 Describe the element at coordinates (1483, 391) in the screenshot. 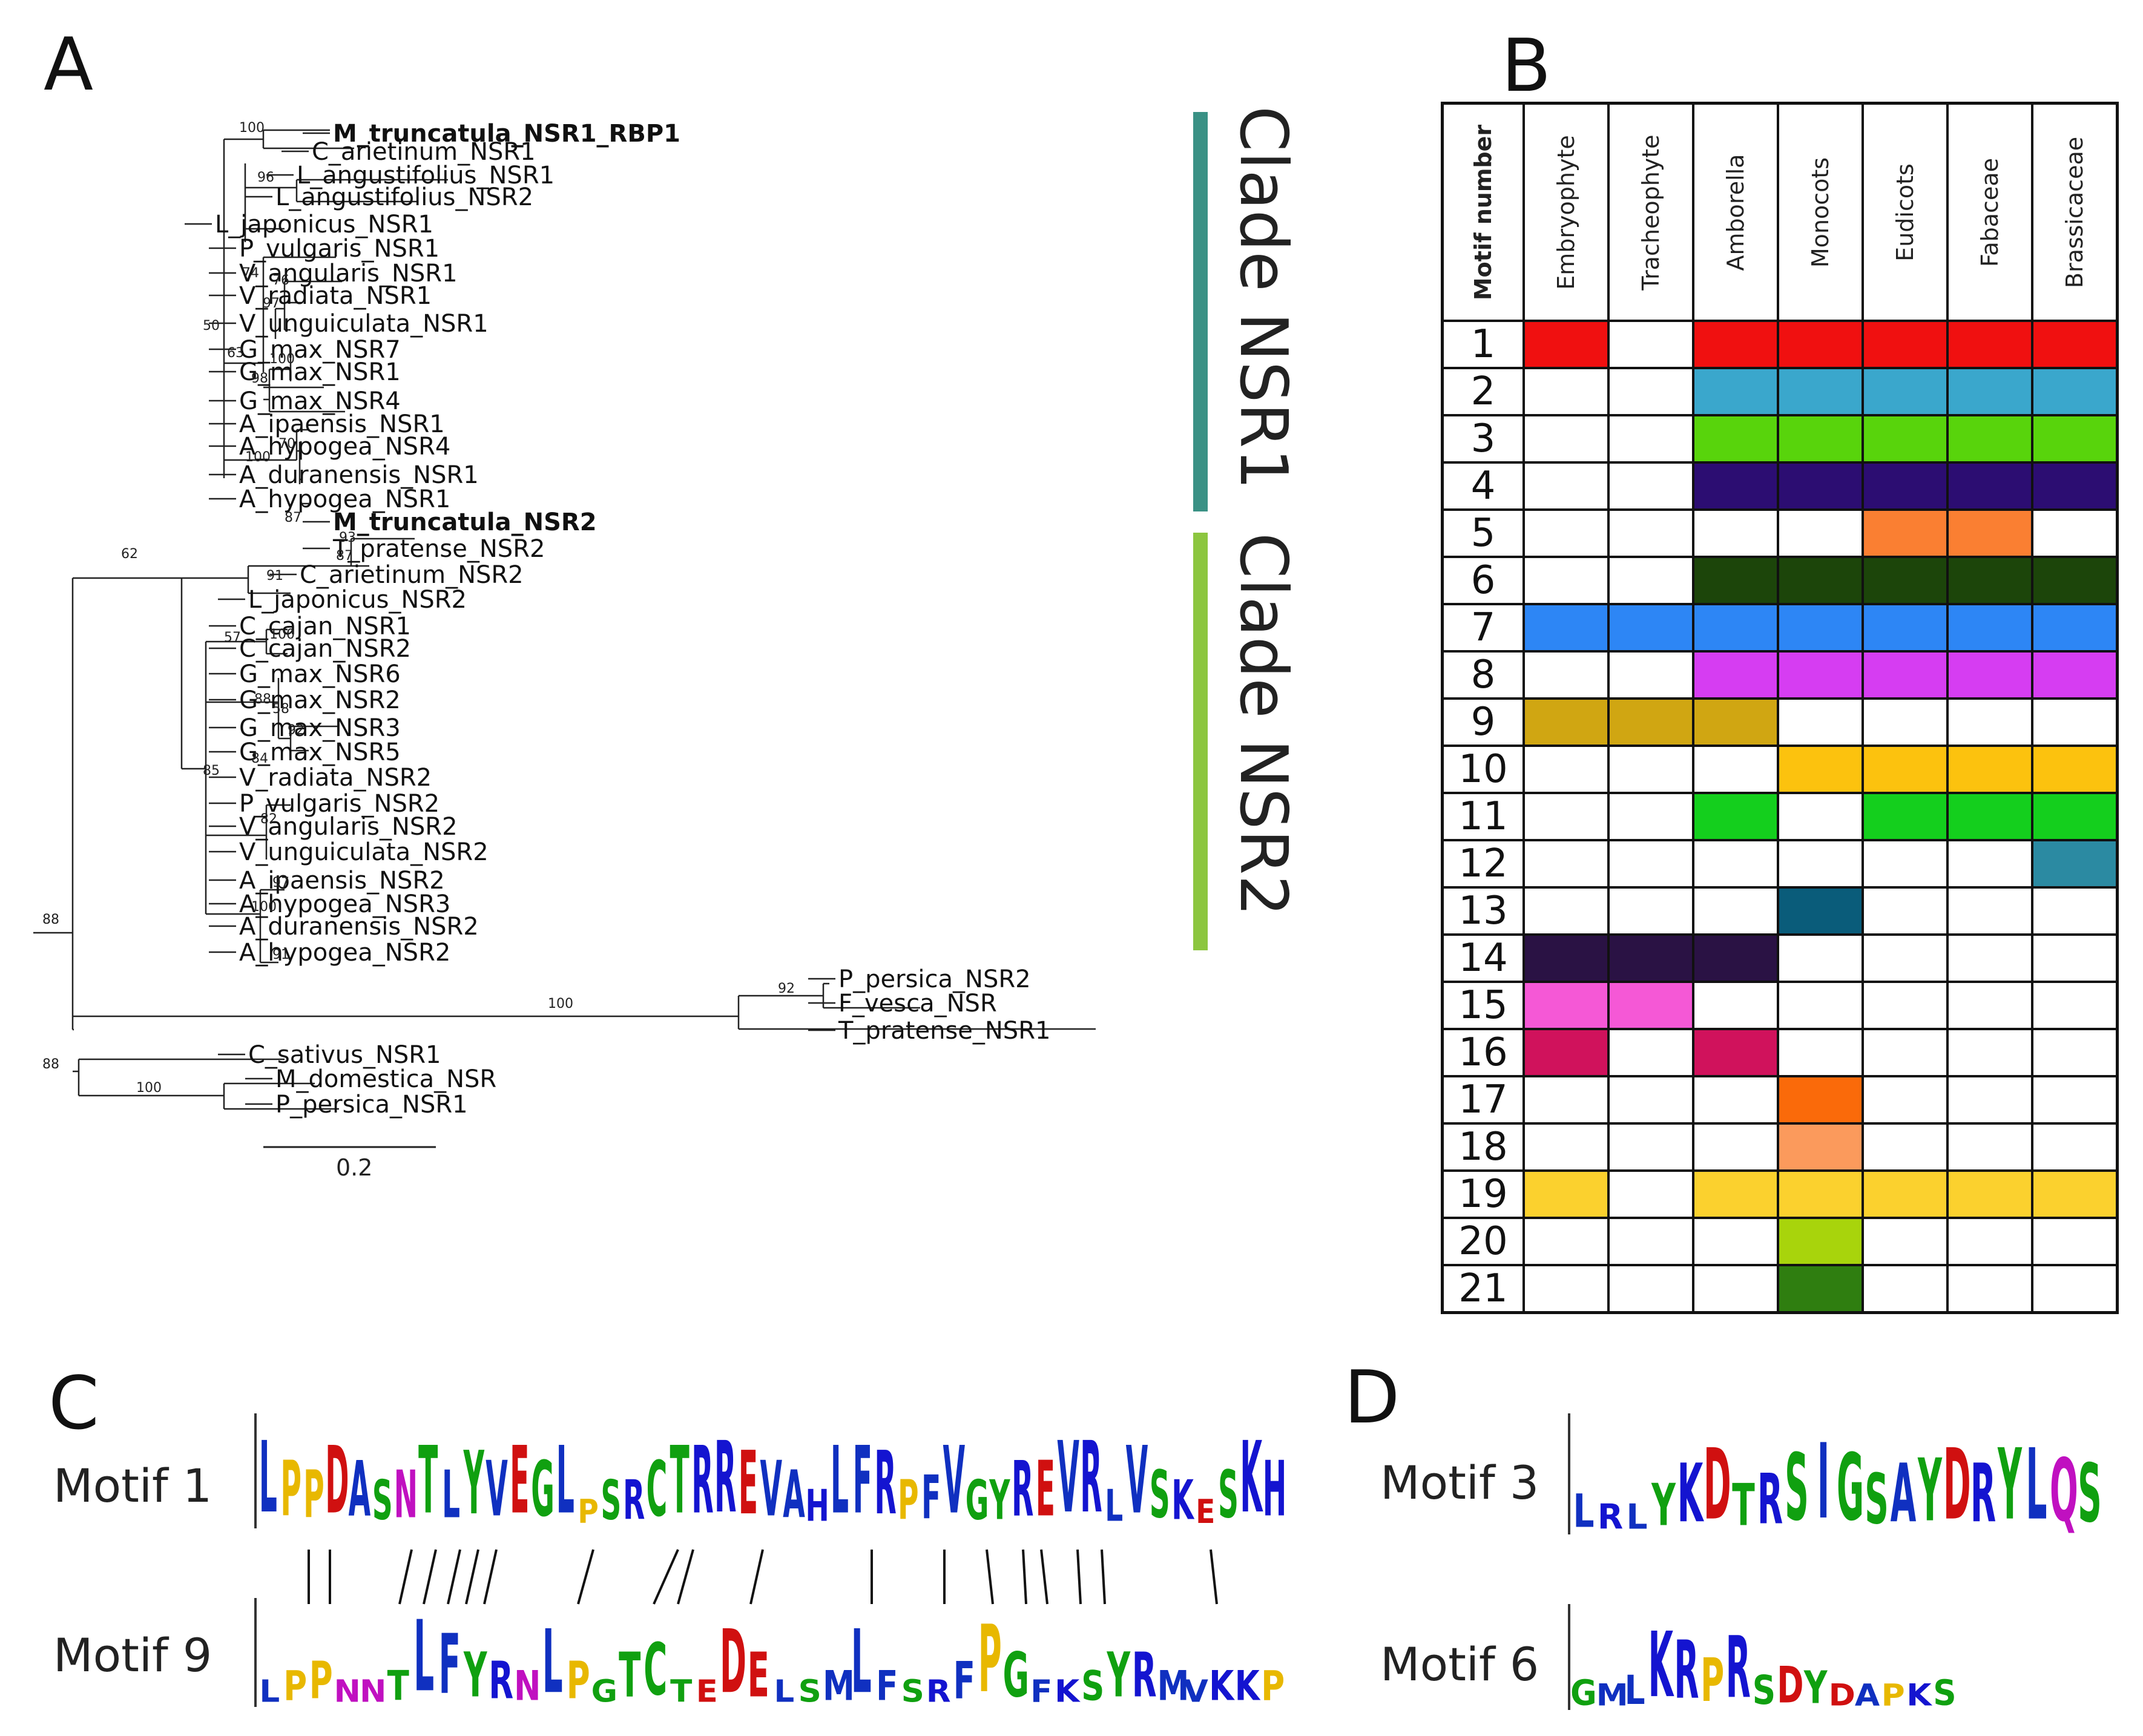

I see `motif-number-cell: 2` at that location.